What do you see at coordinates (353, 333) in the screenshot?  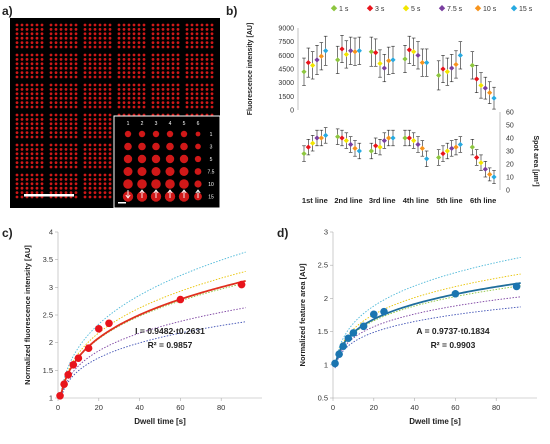 I see `data-point` at bounding box center [353, 333].